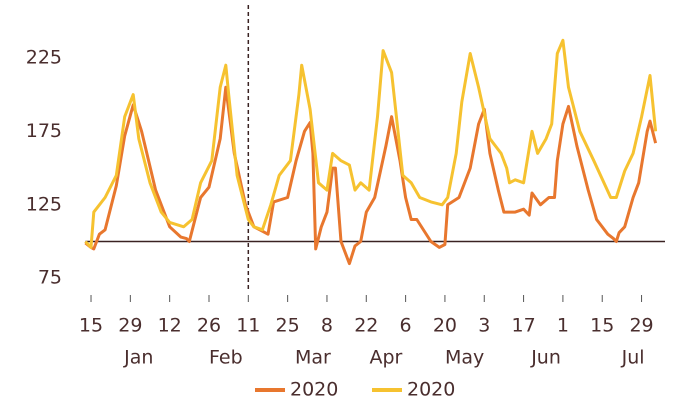 Image resolution: width=673 pixels, height=411 pixels. What do you see at coordinates (170, 326) in the screenshot?
I see `x-tick-label: 12` at bounding box center [170, 326].